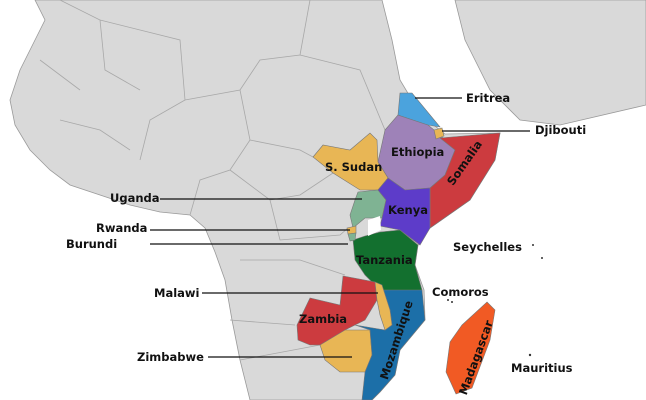 This screenshot has width=646, height=400. What do you see at coordinates (460, 292) in the screenshot?
I see `label-comoros: Comoros` at bounding box center [460, 292].